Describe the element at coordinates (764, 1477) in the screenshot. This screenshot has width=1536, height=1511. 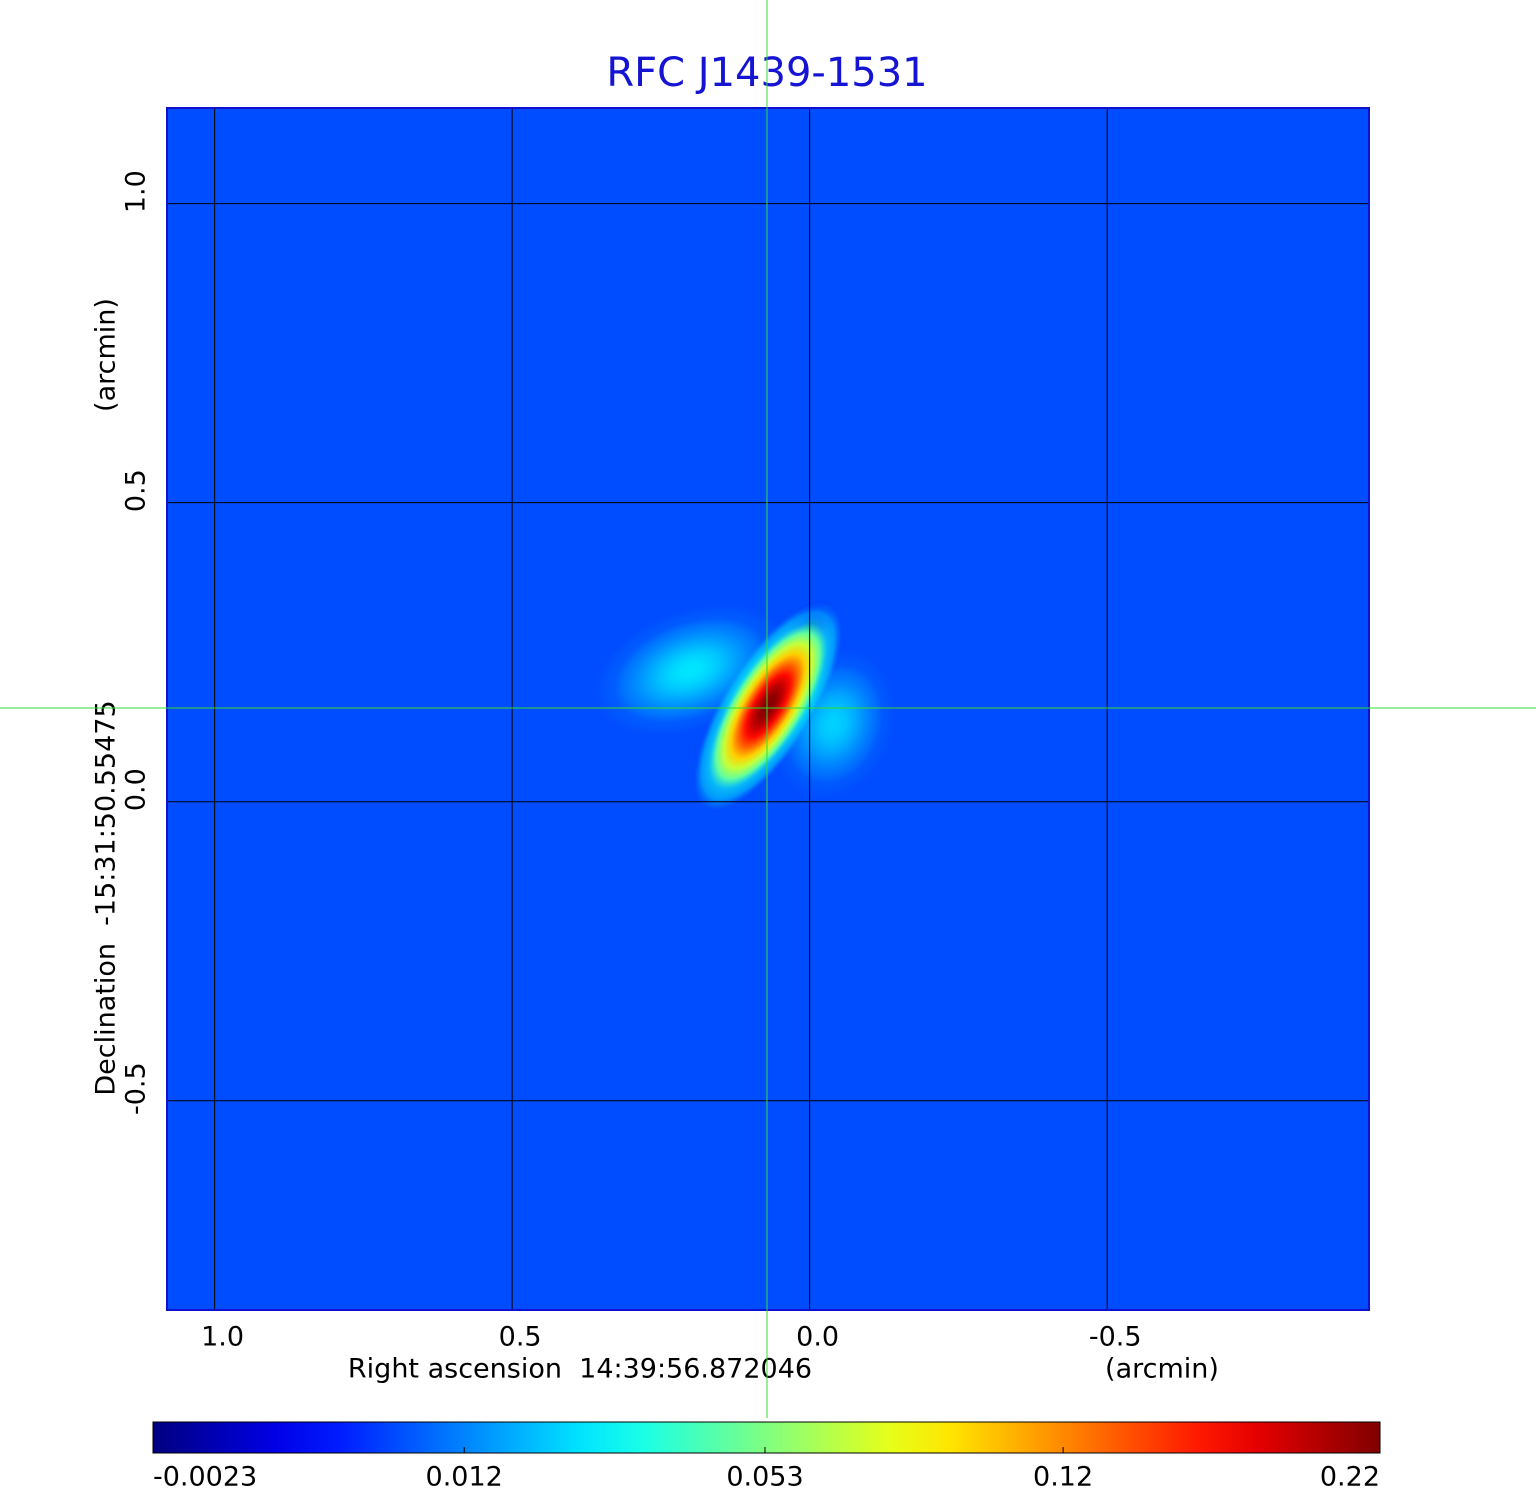
I see `colorbar-tick-label: 0.053` at that location.